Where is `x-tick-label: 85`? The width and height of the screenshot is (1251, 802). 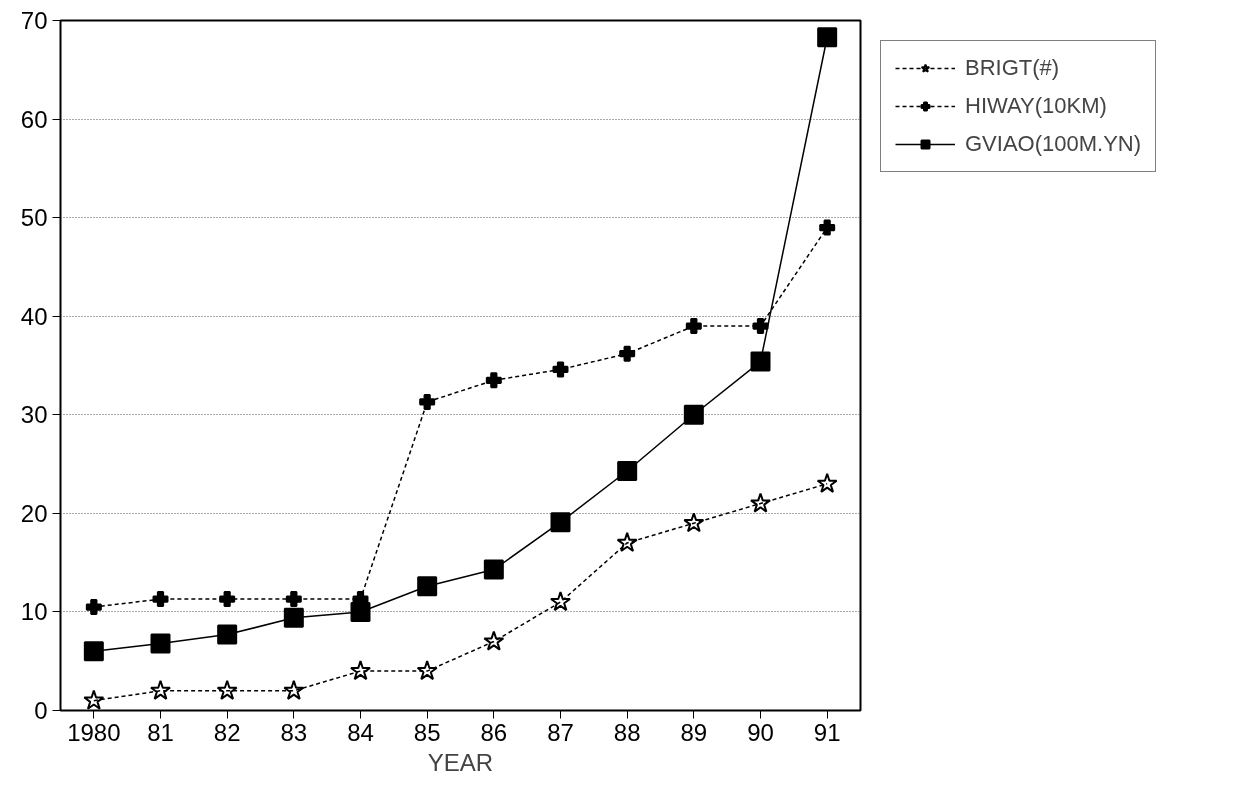 x-tick-label: 85 is located at coordinates (427, 732).